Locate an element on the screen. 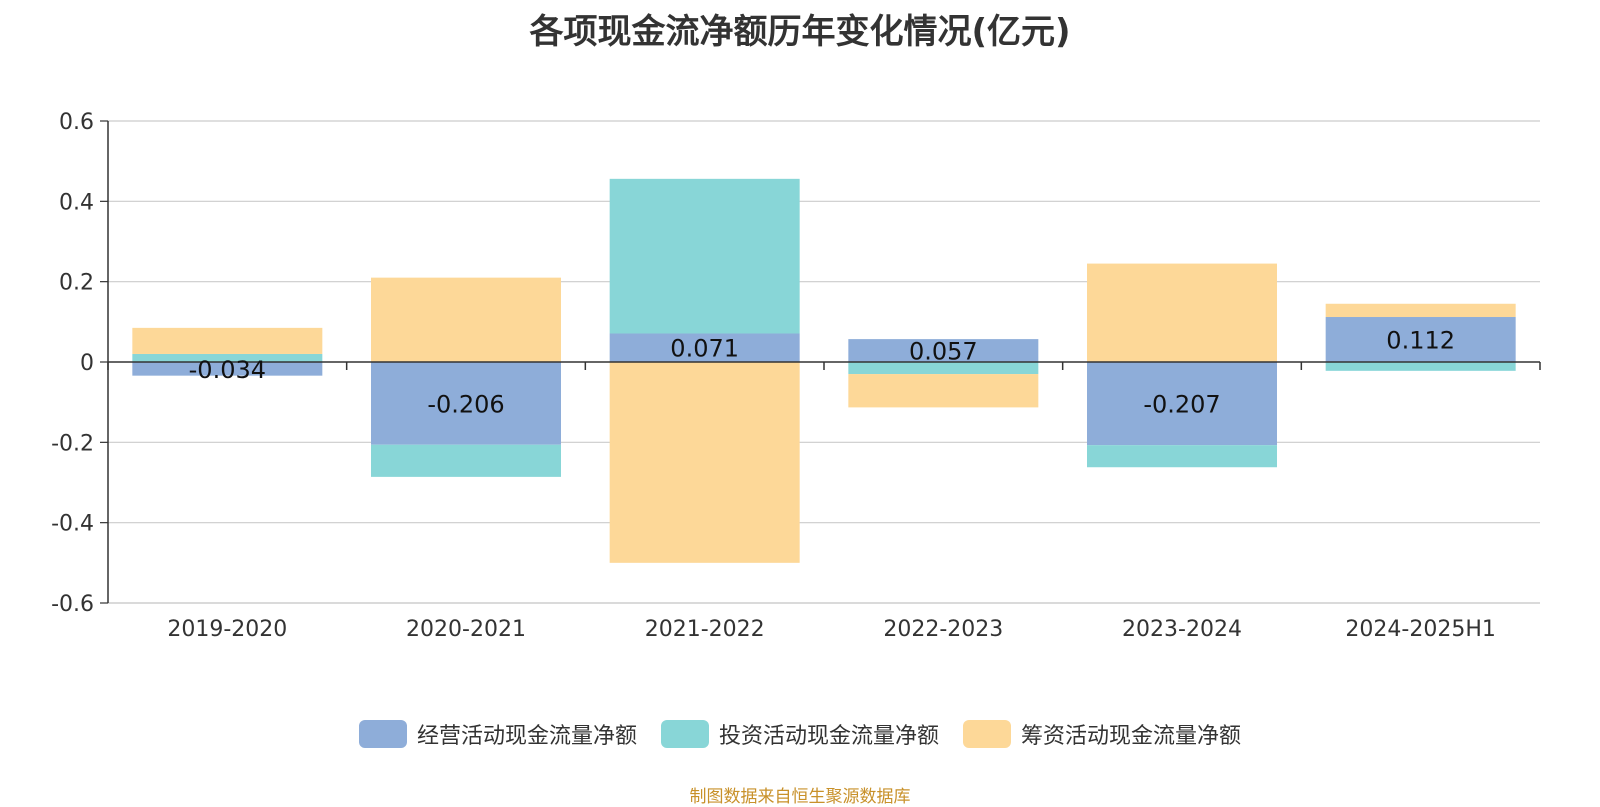  data-label: -0.207 is located at coordinates (1181, 405).